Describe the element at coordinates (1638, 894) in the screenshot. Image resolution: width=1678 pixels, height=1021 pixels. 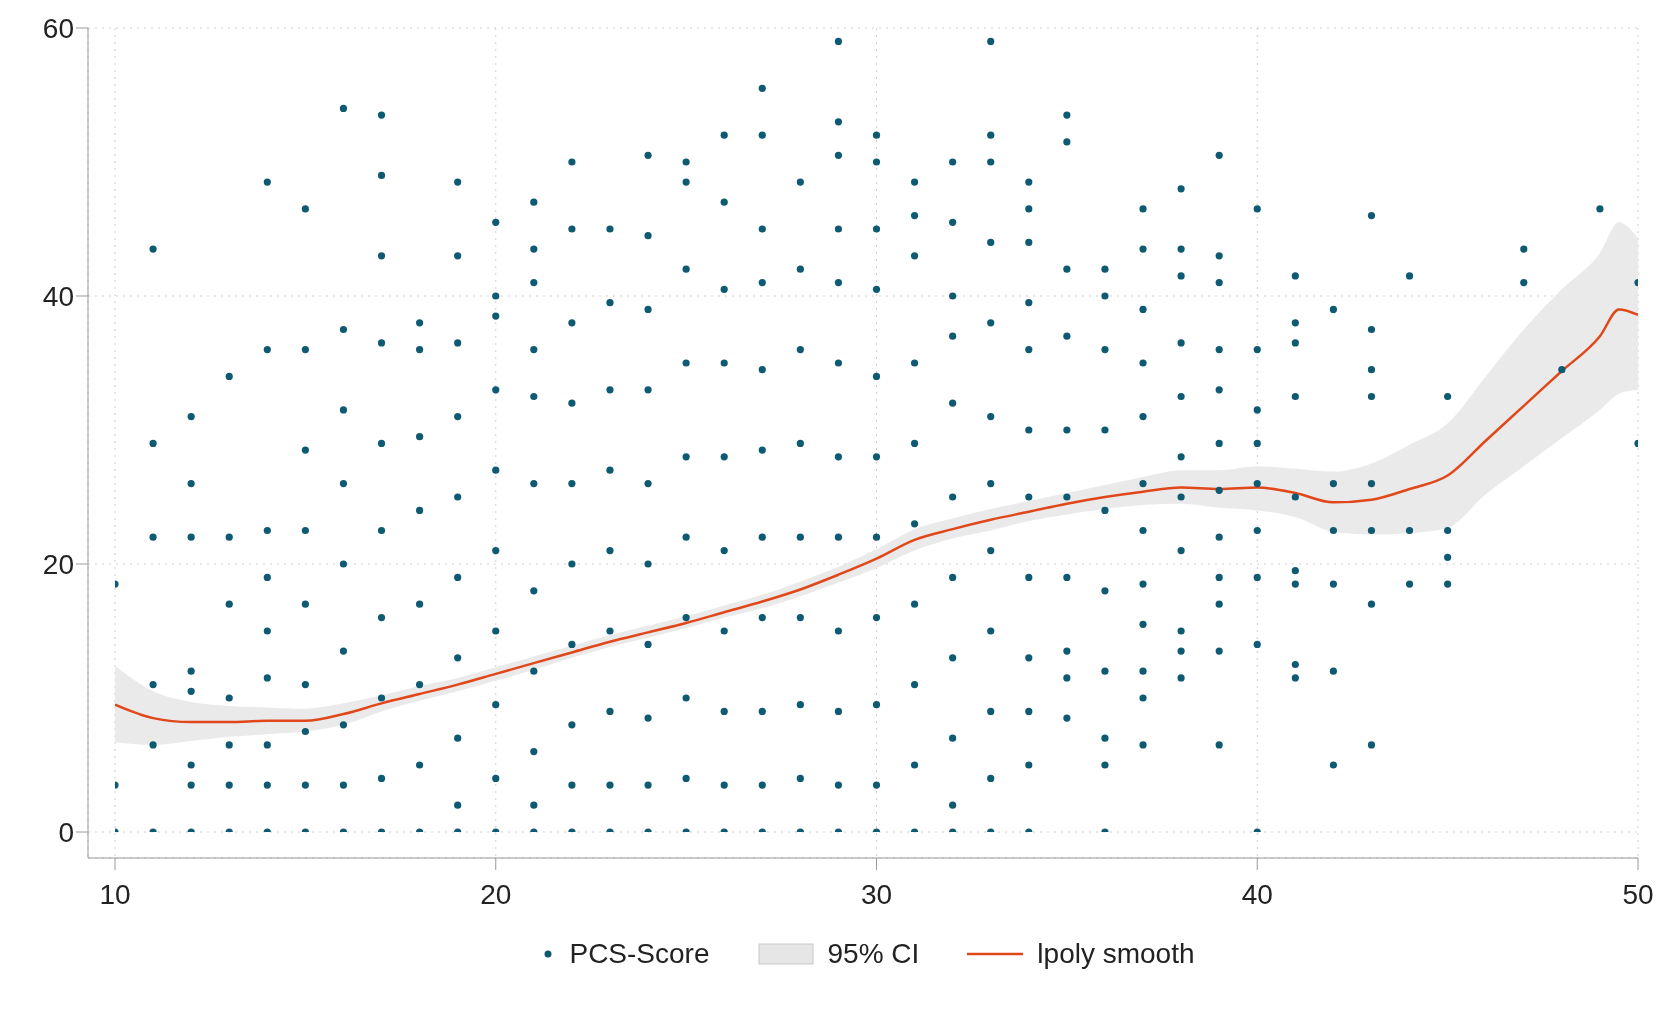
I see `x-tick-label: 50` at that location.